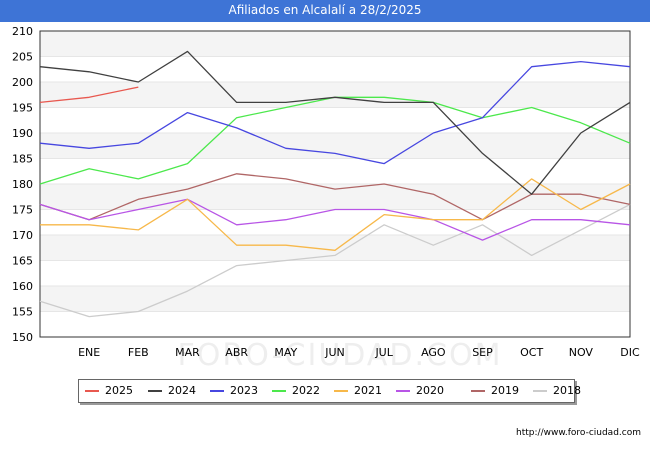  What do you see at coordinates (22, 210) in the screenshot?
I see `y-tick-label: 175` at bounding box center [22, 210].